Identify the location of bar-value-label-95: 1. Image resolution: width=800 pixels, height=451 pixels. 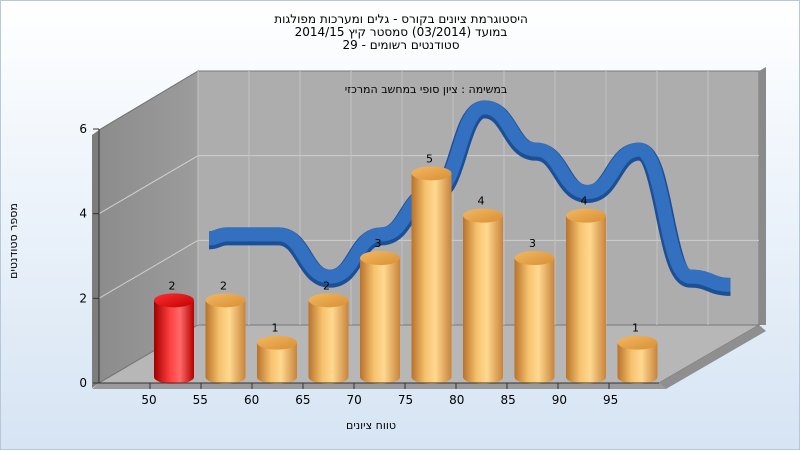
(635, 328).